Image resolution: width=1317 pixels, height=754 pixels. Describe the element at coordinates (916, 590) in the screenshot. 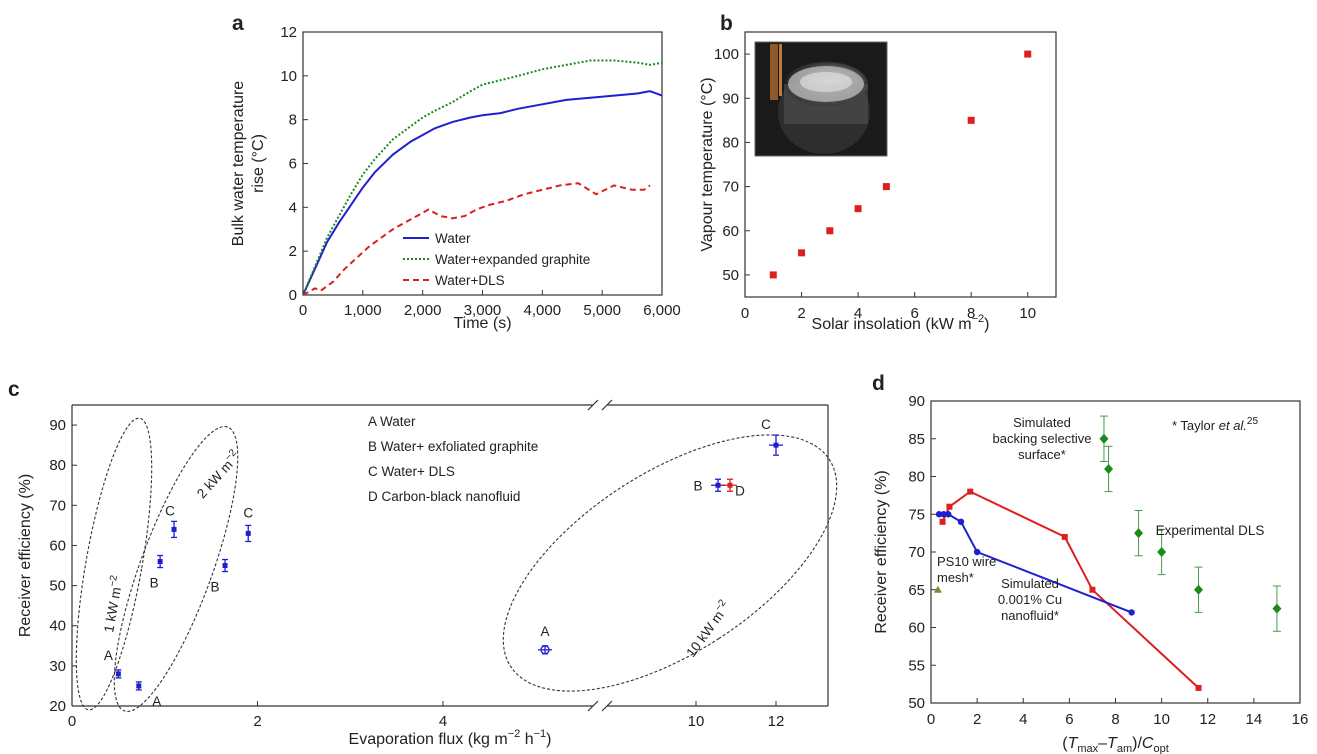

I see `y-tick-label: 65` at that location.